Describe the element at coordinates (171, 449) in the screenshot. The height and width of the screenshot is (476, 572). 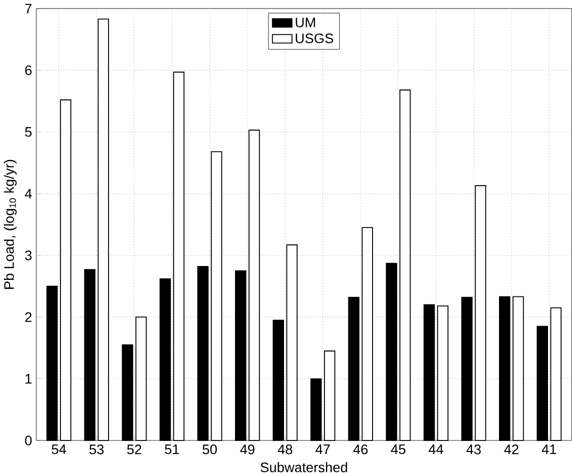
I see `x-tick-label: 51` at that location.